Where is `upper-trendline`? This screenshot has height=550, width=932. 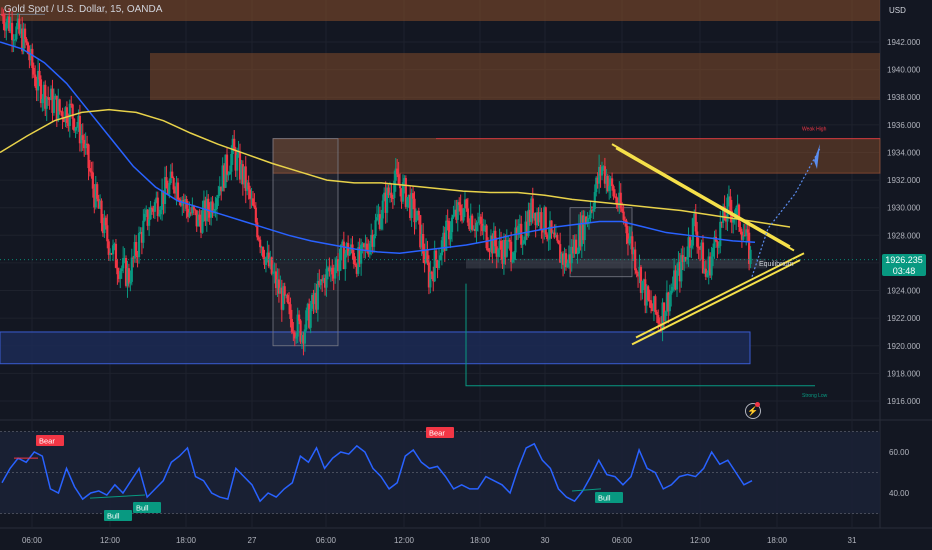
upper-trendline is located at coordinates (705, 199).